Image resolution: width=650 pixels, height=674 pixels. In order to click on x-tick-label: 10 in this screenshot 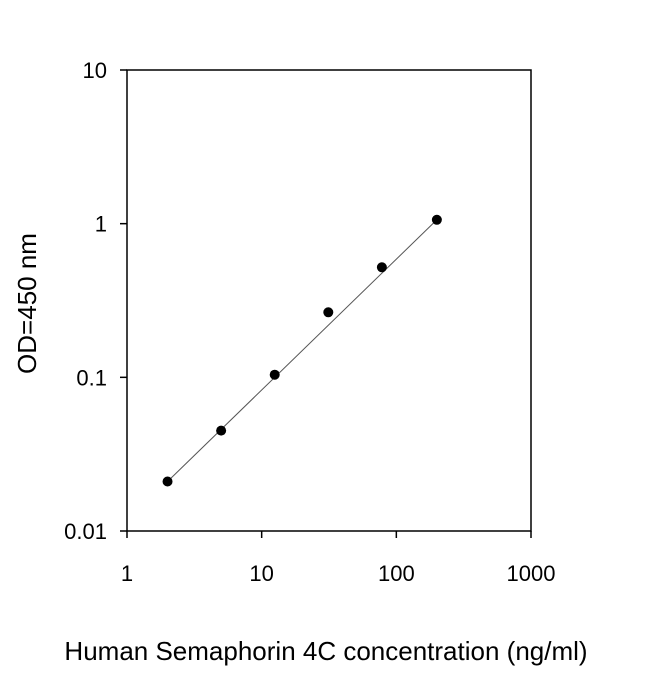, I will do `click(261, 573)`.